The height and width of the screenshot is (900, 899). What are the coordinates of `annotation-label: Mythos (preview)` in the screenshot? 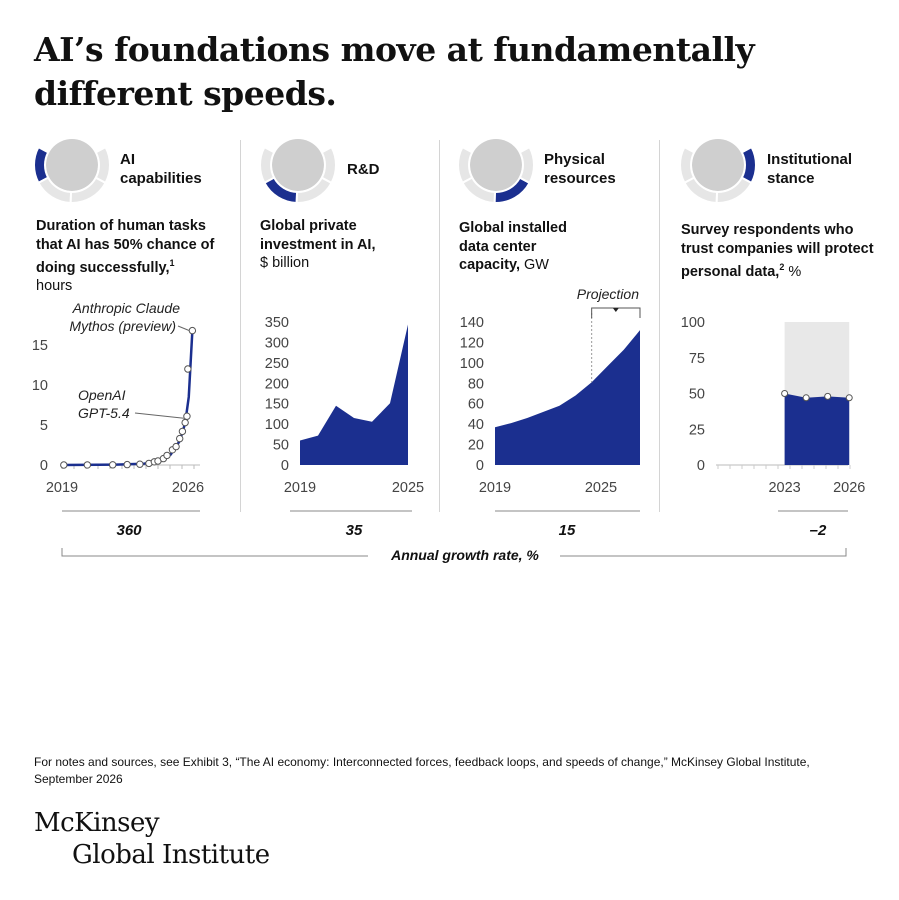 It's located at (122, 326).